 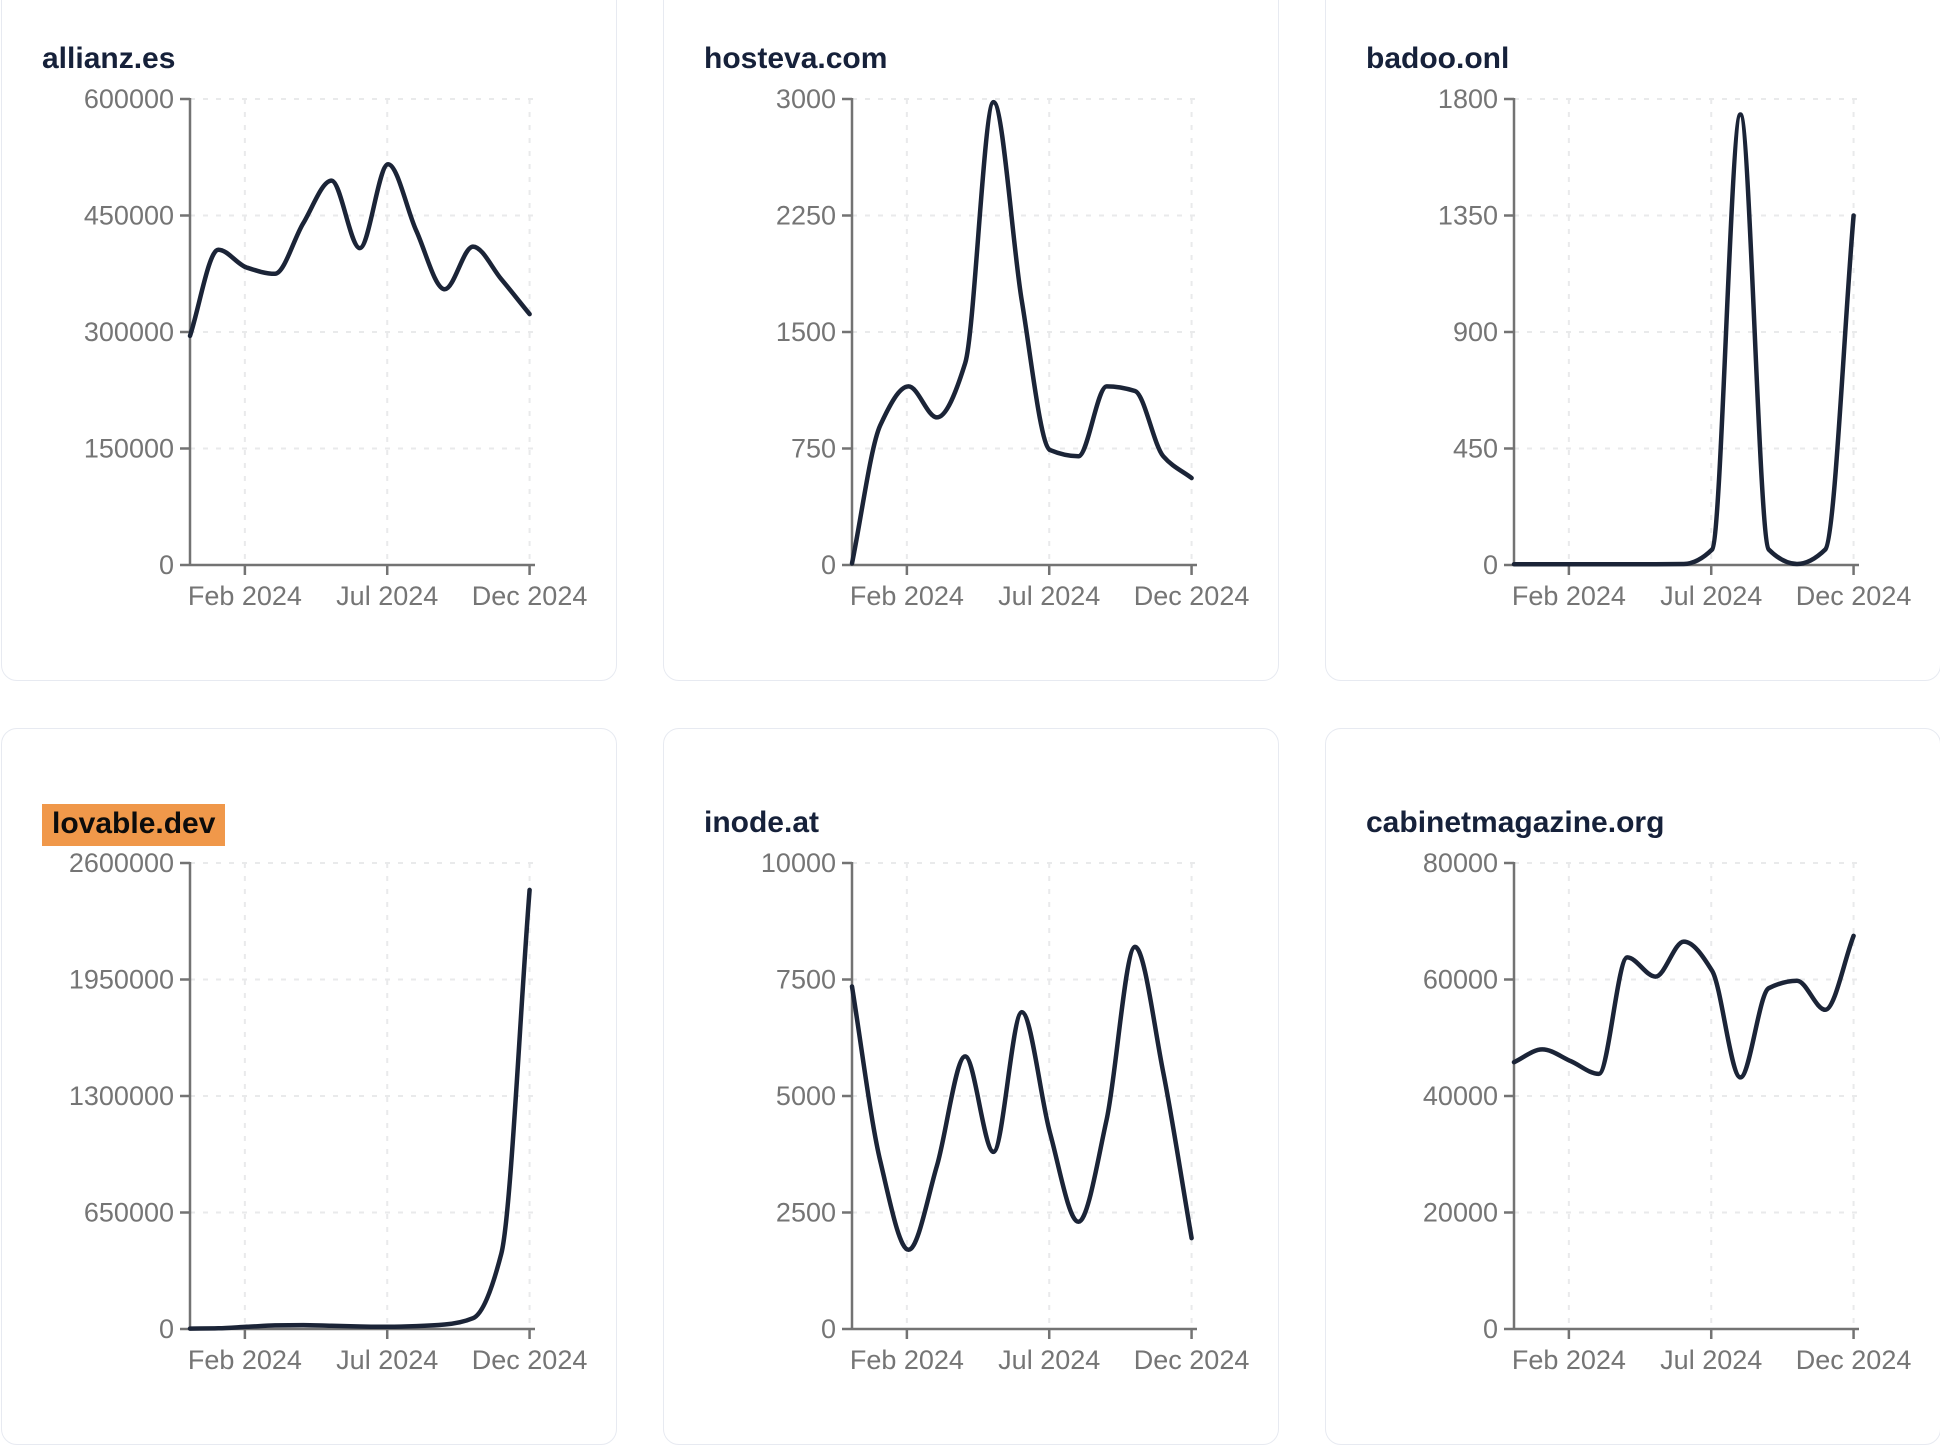 I want to click on chart-title: cabinetmagazine.org, so click(x=1515, y=823).